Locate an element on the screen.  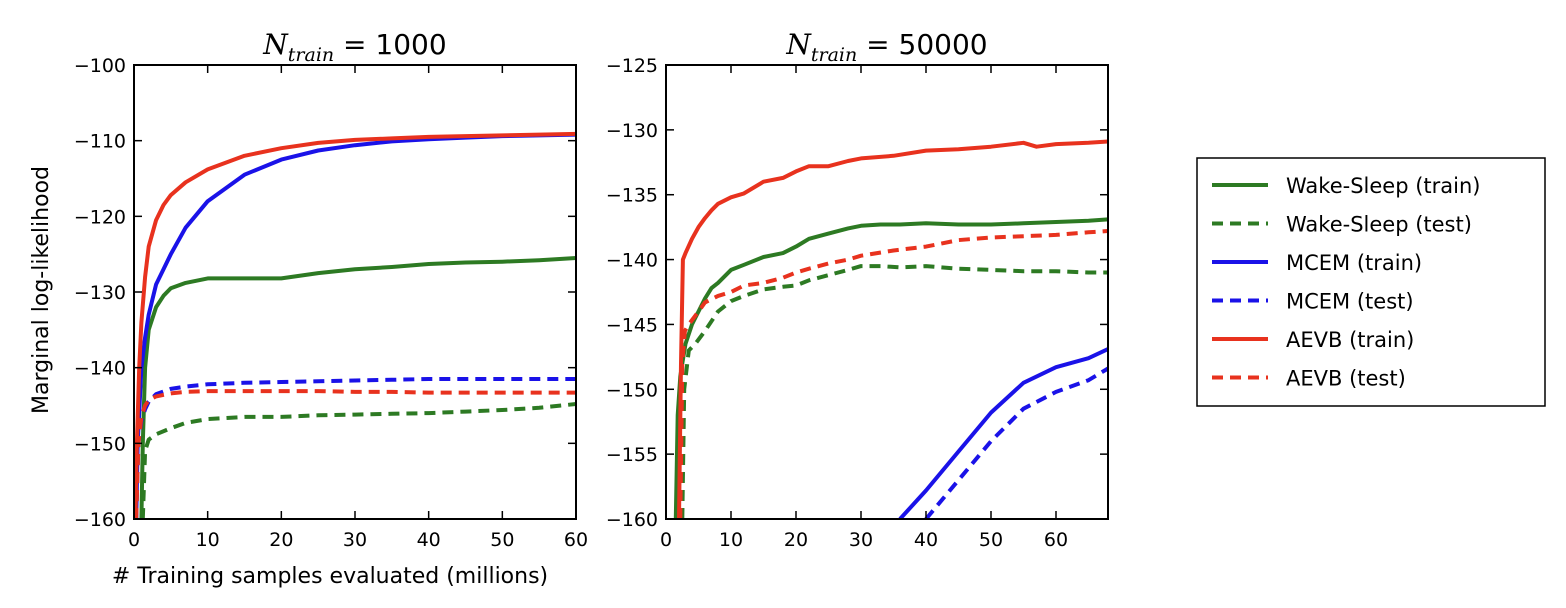
panel-right-xtick-label: 40 is located at coordinates (926, 540).